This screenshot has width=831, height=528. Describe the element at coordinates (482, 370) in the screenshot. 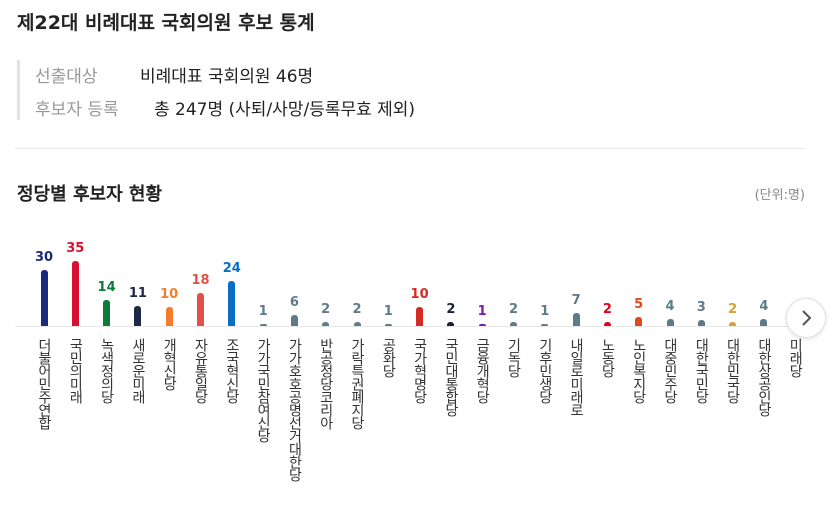

I see `category-label: 금융개혁당` at that location.